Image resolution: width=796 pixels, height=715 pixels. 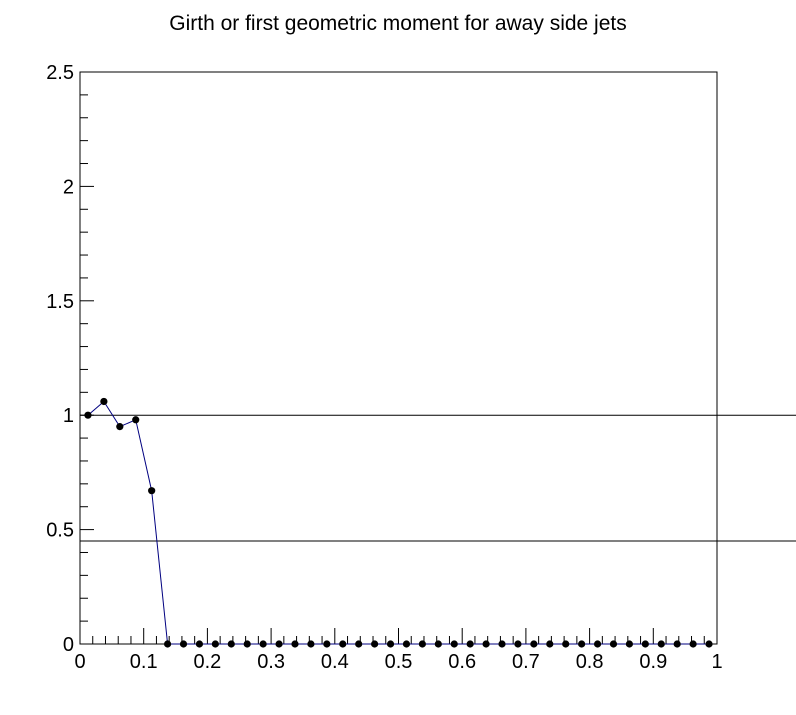 What do you see at coordinates (335, 662) in the screenshot?
I see `x-tick-label: 0.4` at bounding box center [335, 662].